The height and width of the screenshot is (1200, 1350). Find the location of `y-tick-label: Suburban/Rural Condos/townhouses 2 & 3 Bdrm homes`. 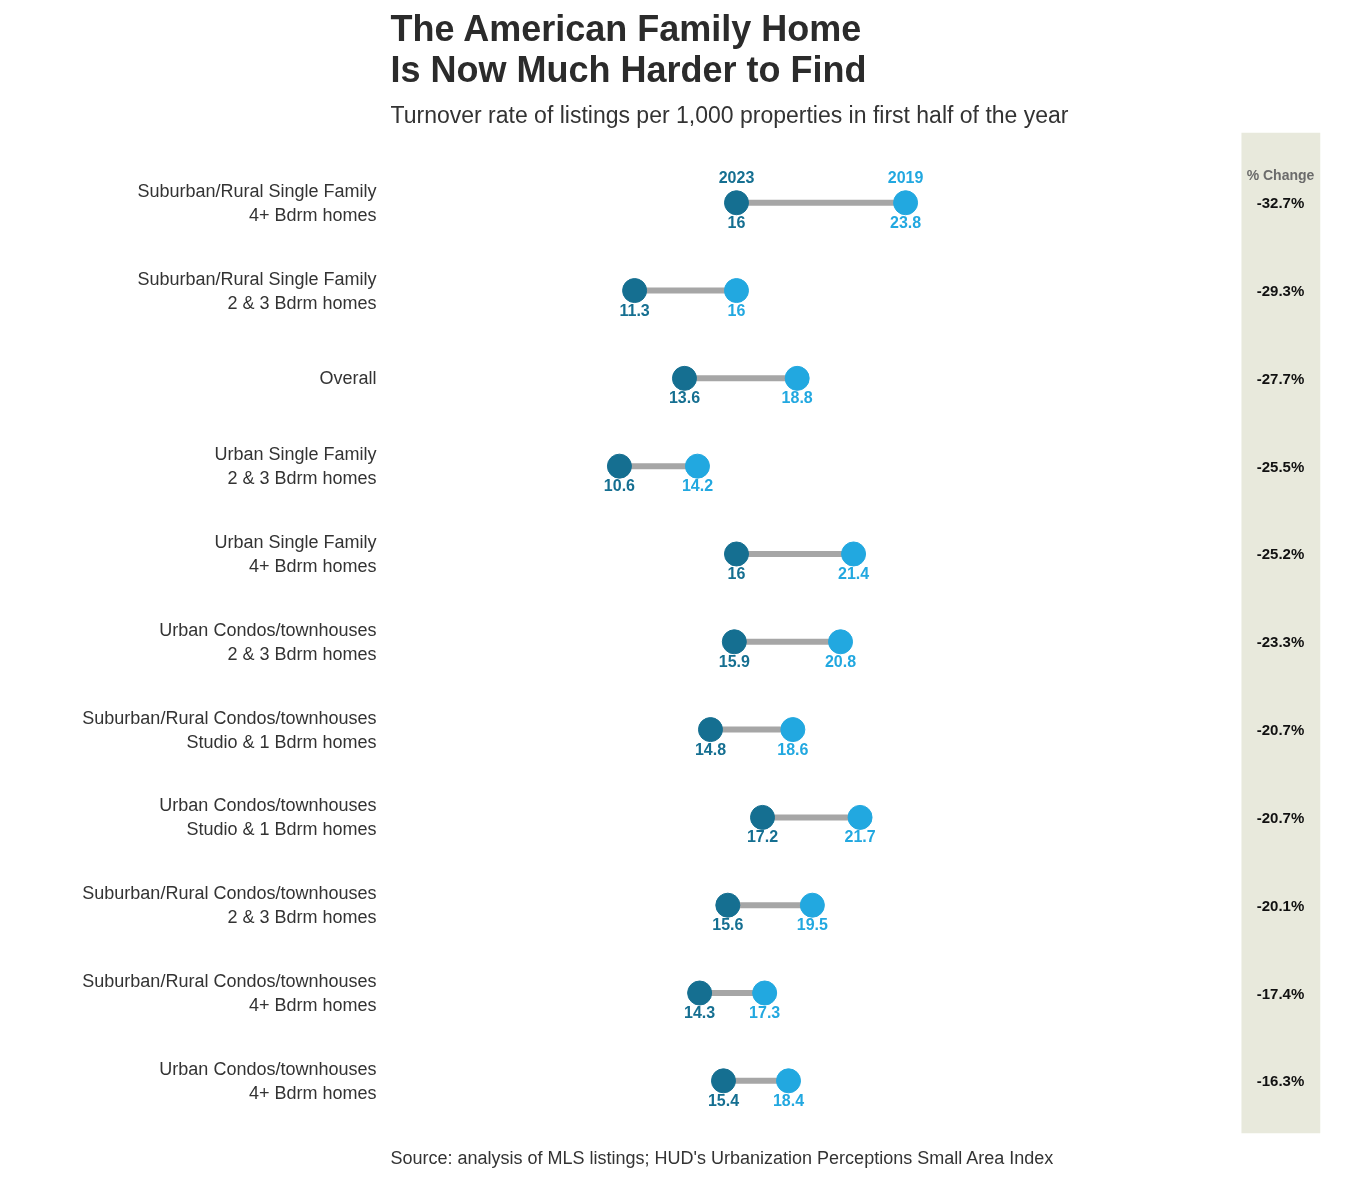

y-tick-label: Suburban/Rural Condos/townhouses 2 & 3 Bdrm homes is located at coordinates (229, 905).